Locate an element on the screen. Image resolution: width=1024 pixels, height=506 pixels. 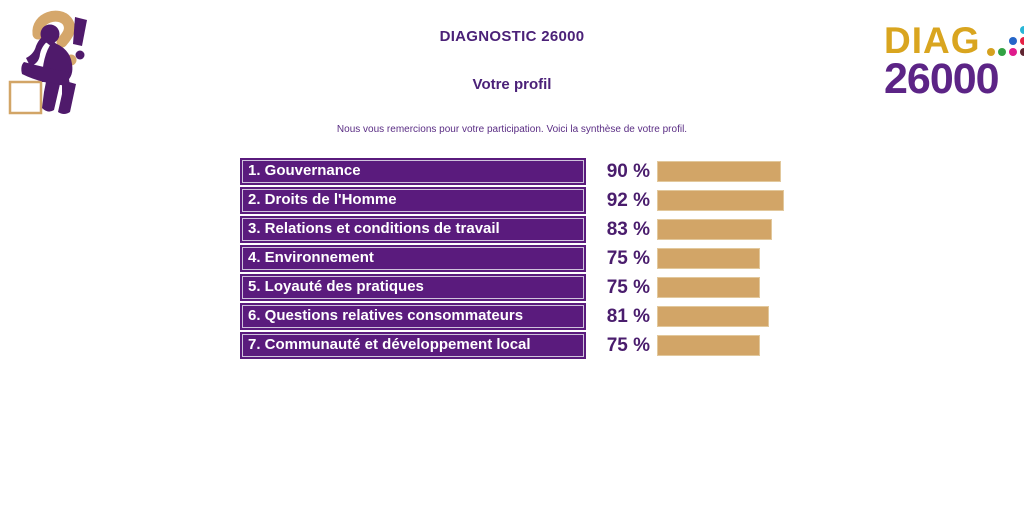
diag26000-logo: DIAG 26000 is located at coordinates (954, 61).